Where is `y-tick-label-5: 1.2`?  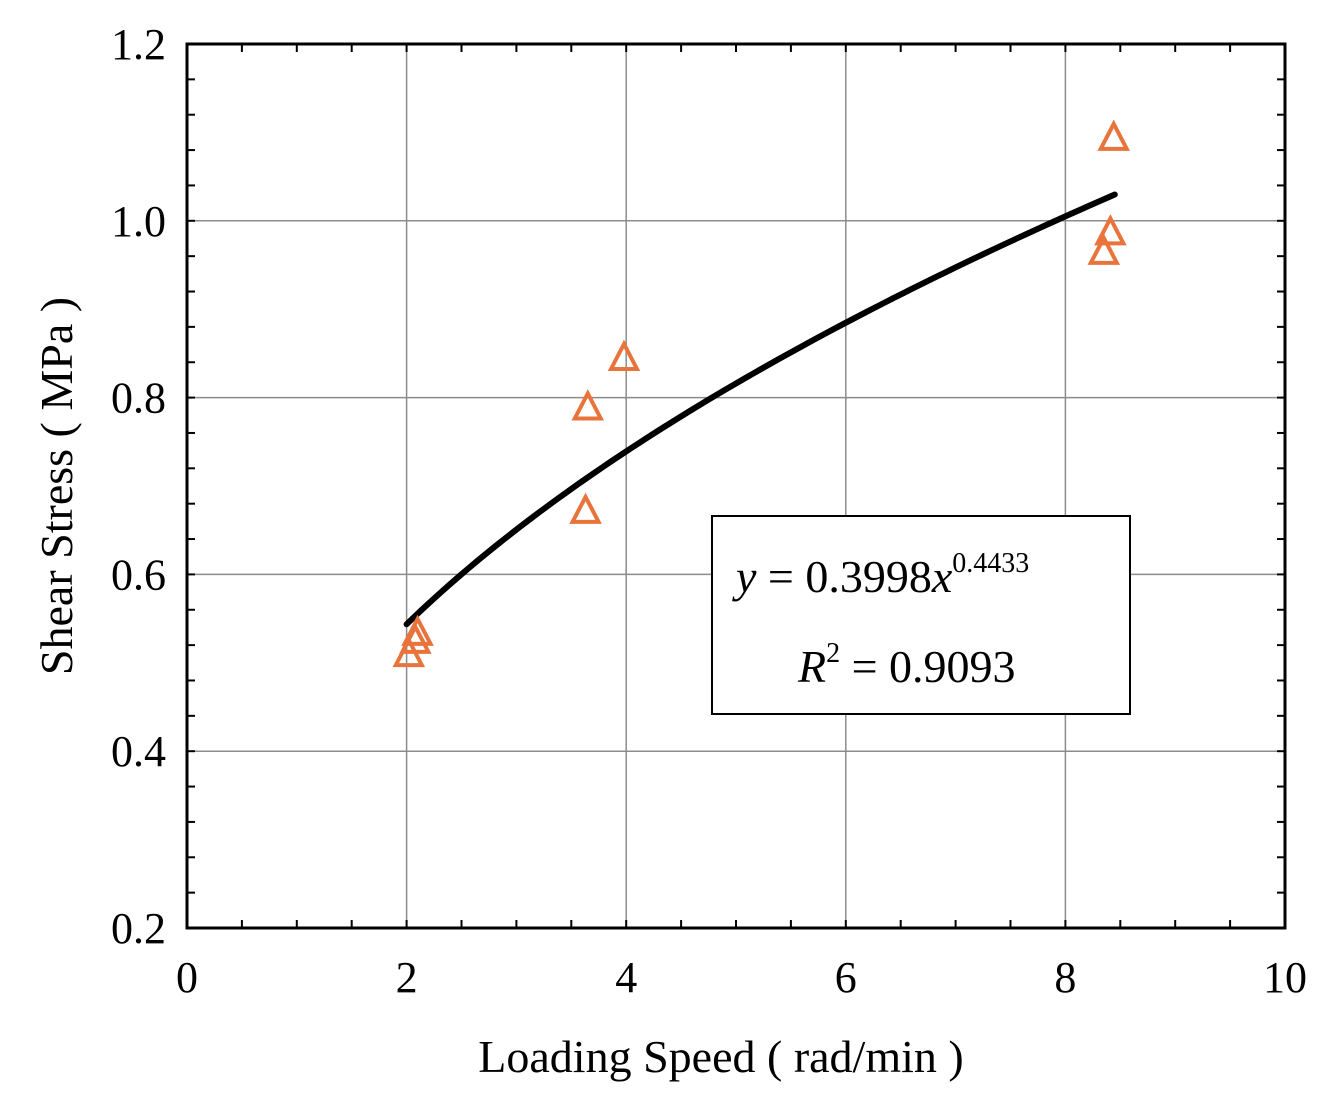
y-tick-label-5: 1.2 is located at coordinates (138, 44).